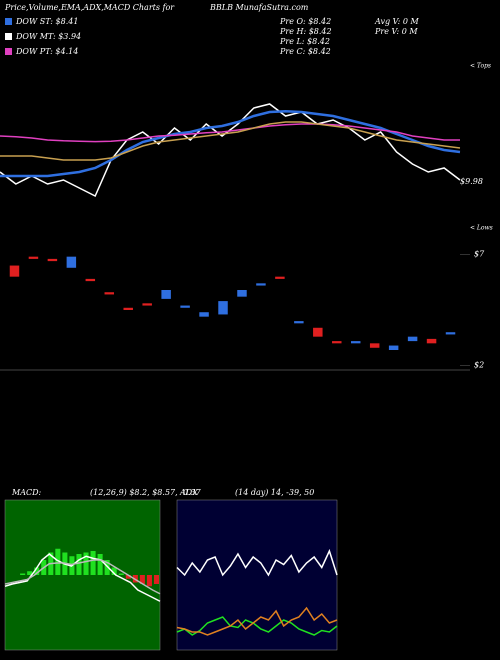 Image resolution: width=500 pixels, height=660 pixels. I want to click on legend-item: DOW PT: $4.14, so click(46, 51).